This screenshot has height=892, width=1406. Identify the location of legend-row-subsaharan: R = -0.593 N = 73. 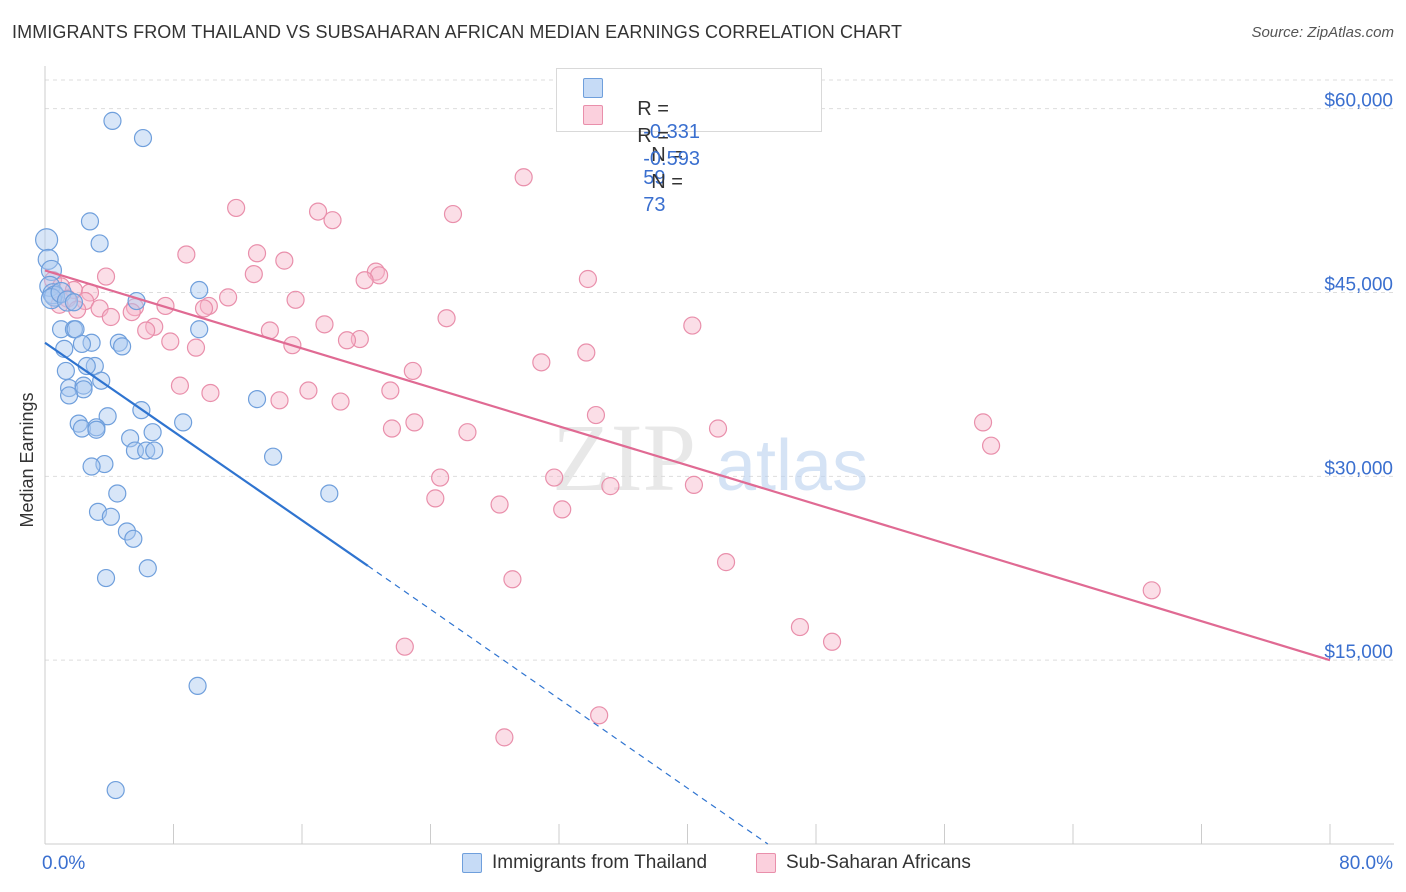
(657, 171).